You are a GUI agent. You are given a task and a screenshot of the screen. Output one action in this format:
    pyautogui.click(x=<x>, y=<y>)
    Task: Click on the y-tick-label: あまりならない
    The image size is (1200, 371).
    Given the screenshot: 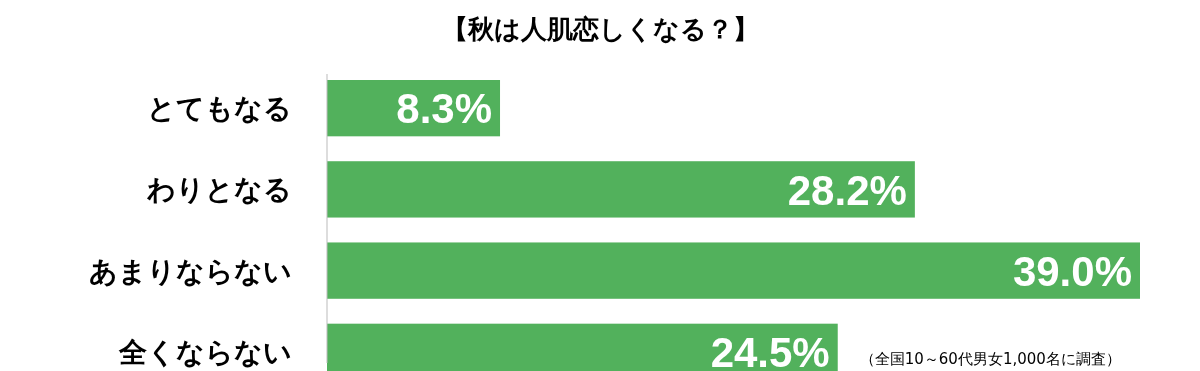 What is the action you would take?
    pyautogui.click(x=190, y=271)
    